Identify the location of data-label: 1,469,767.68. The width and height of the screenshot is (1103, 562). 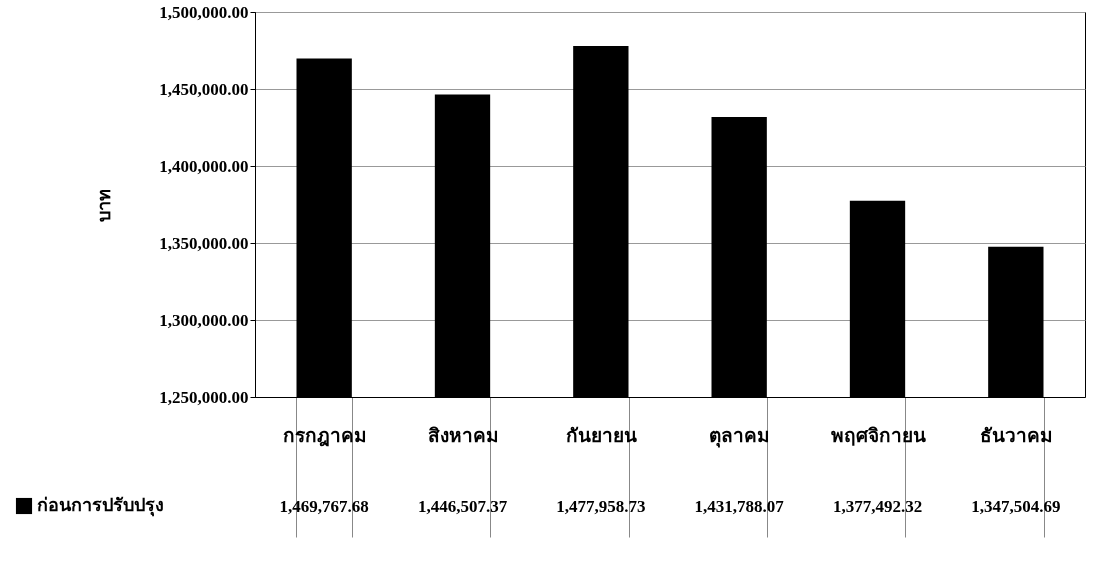
(324, 506).